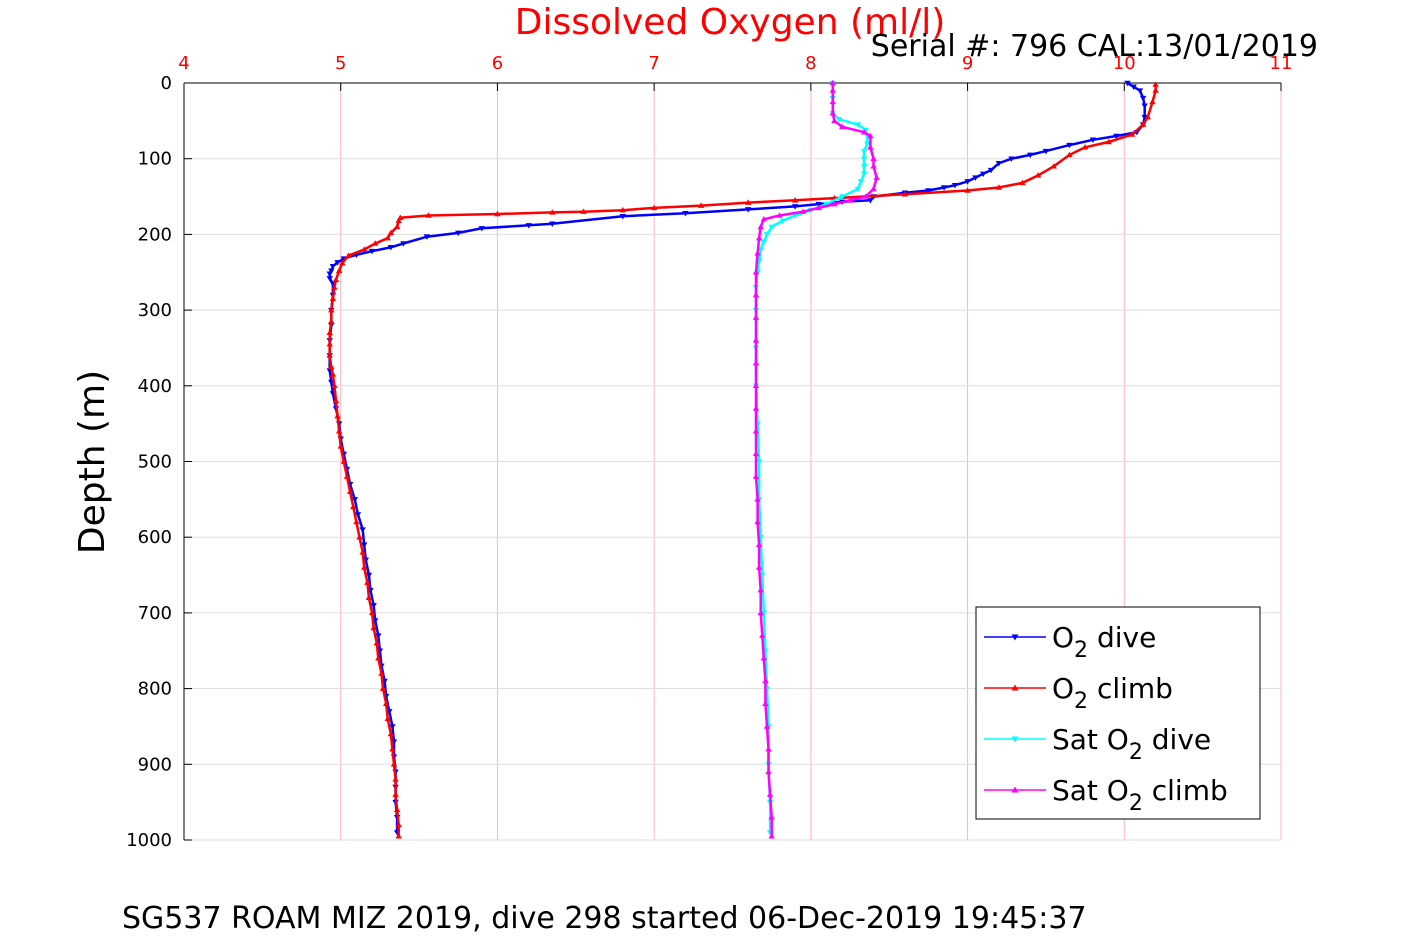  I want to click on x-tick-label: 5, so click(340, 63).